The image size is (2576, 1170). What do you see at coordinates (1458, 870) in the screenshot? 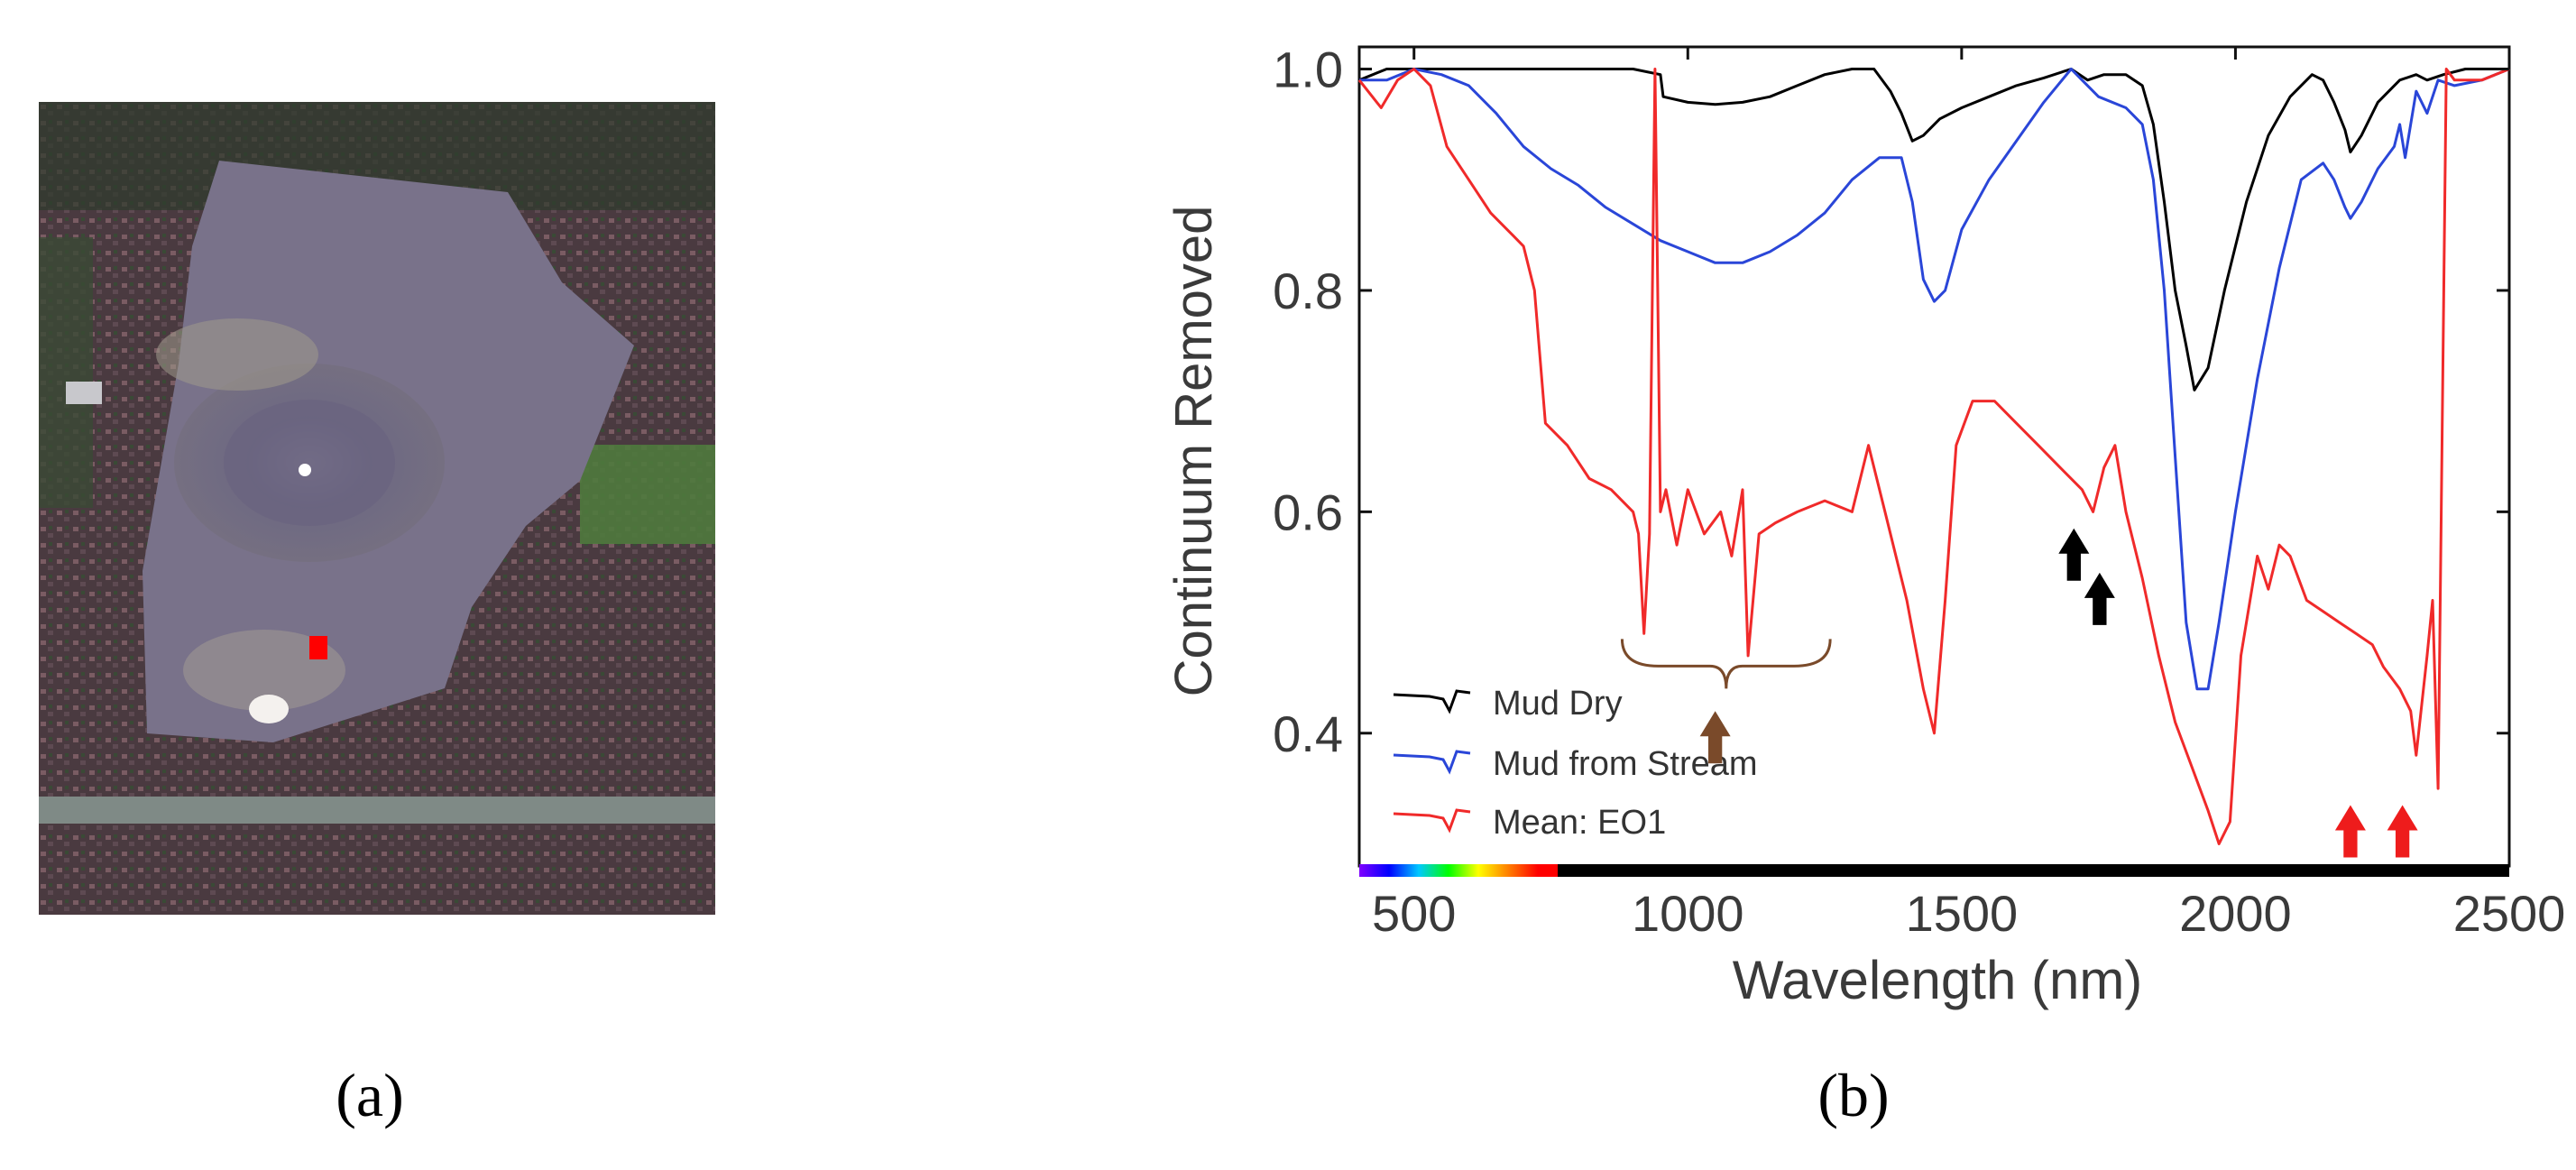
I see `spectrum-color-bar` at bounding box center [1458, 870].